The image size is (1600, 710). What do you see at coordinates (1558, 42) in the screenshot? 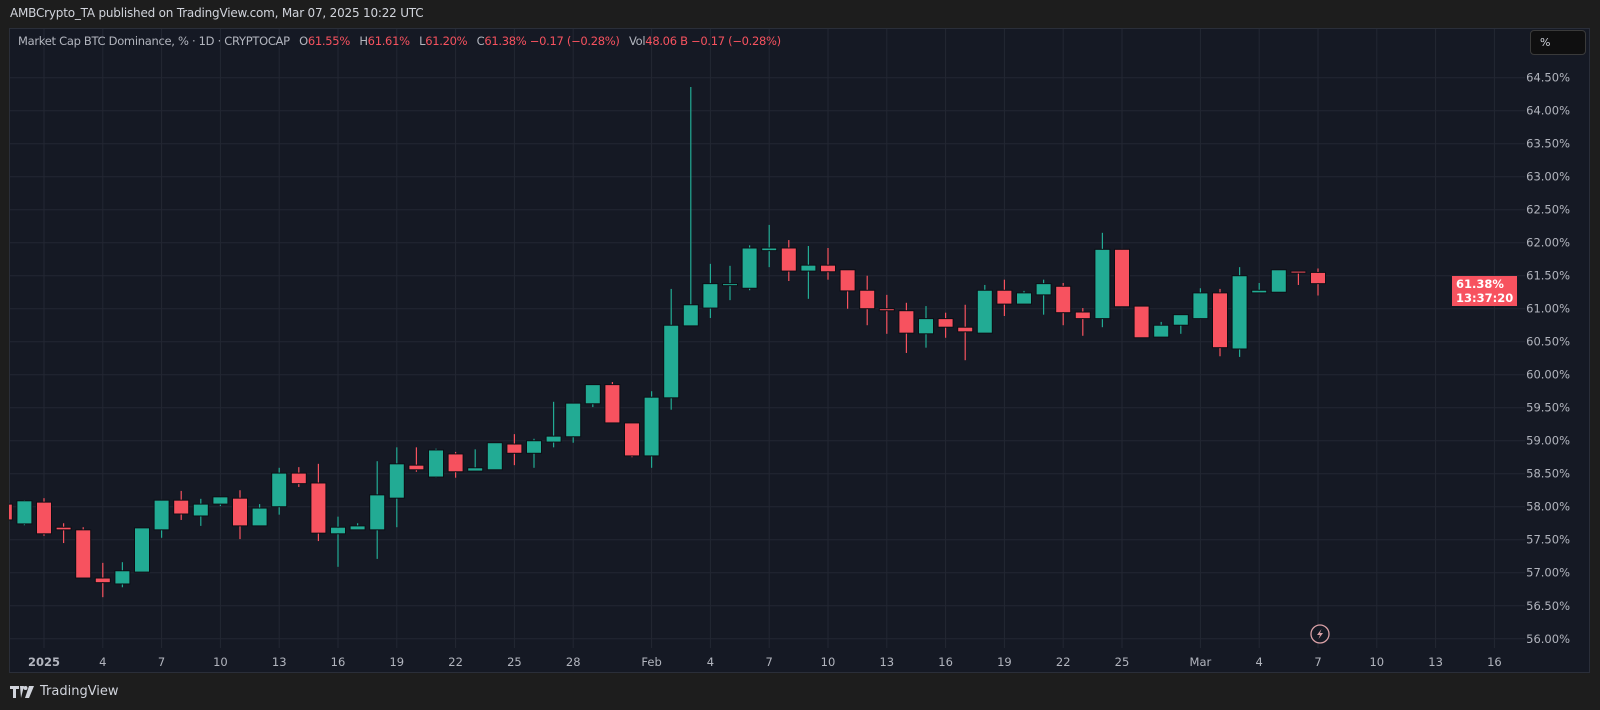
I see `percent-scale-button: %` at bounding box center [1558, 42].